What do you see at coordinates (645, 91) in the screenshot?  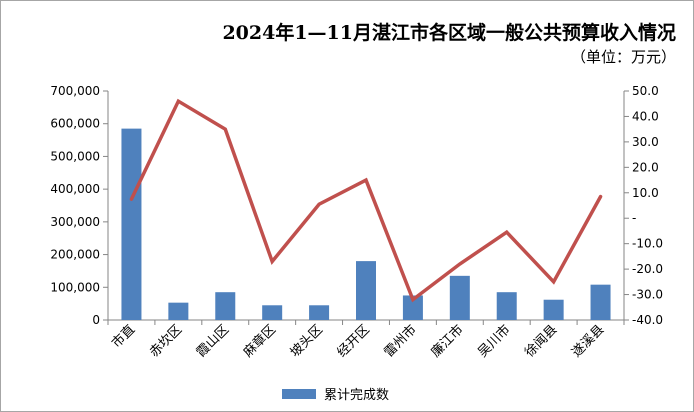 I see `right-tick-label: 50.0` at bounding box center [645, 91].